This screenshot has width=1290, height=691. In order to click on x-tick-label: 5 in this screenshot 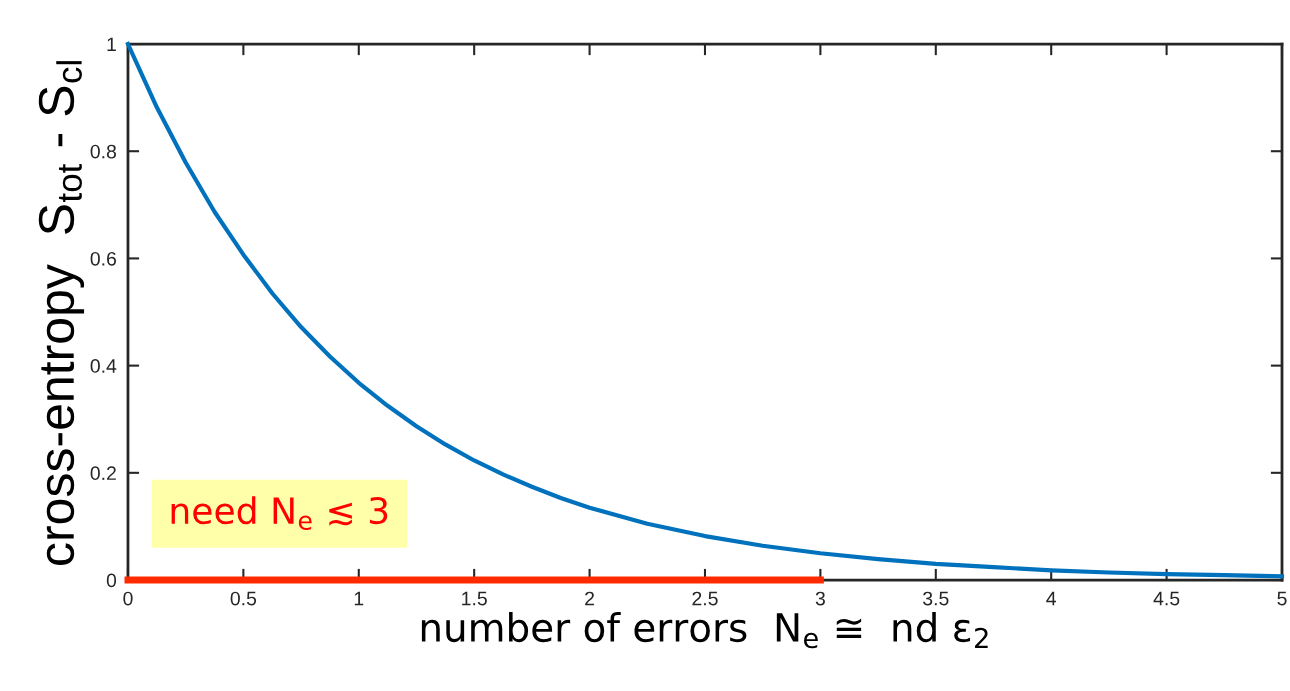, I will do `click(1282, 598)`.